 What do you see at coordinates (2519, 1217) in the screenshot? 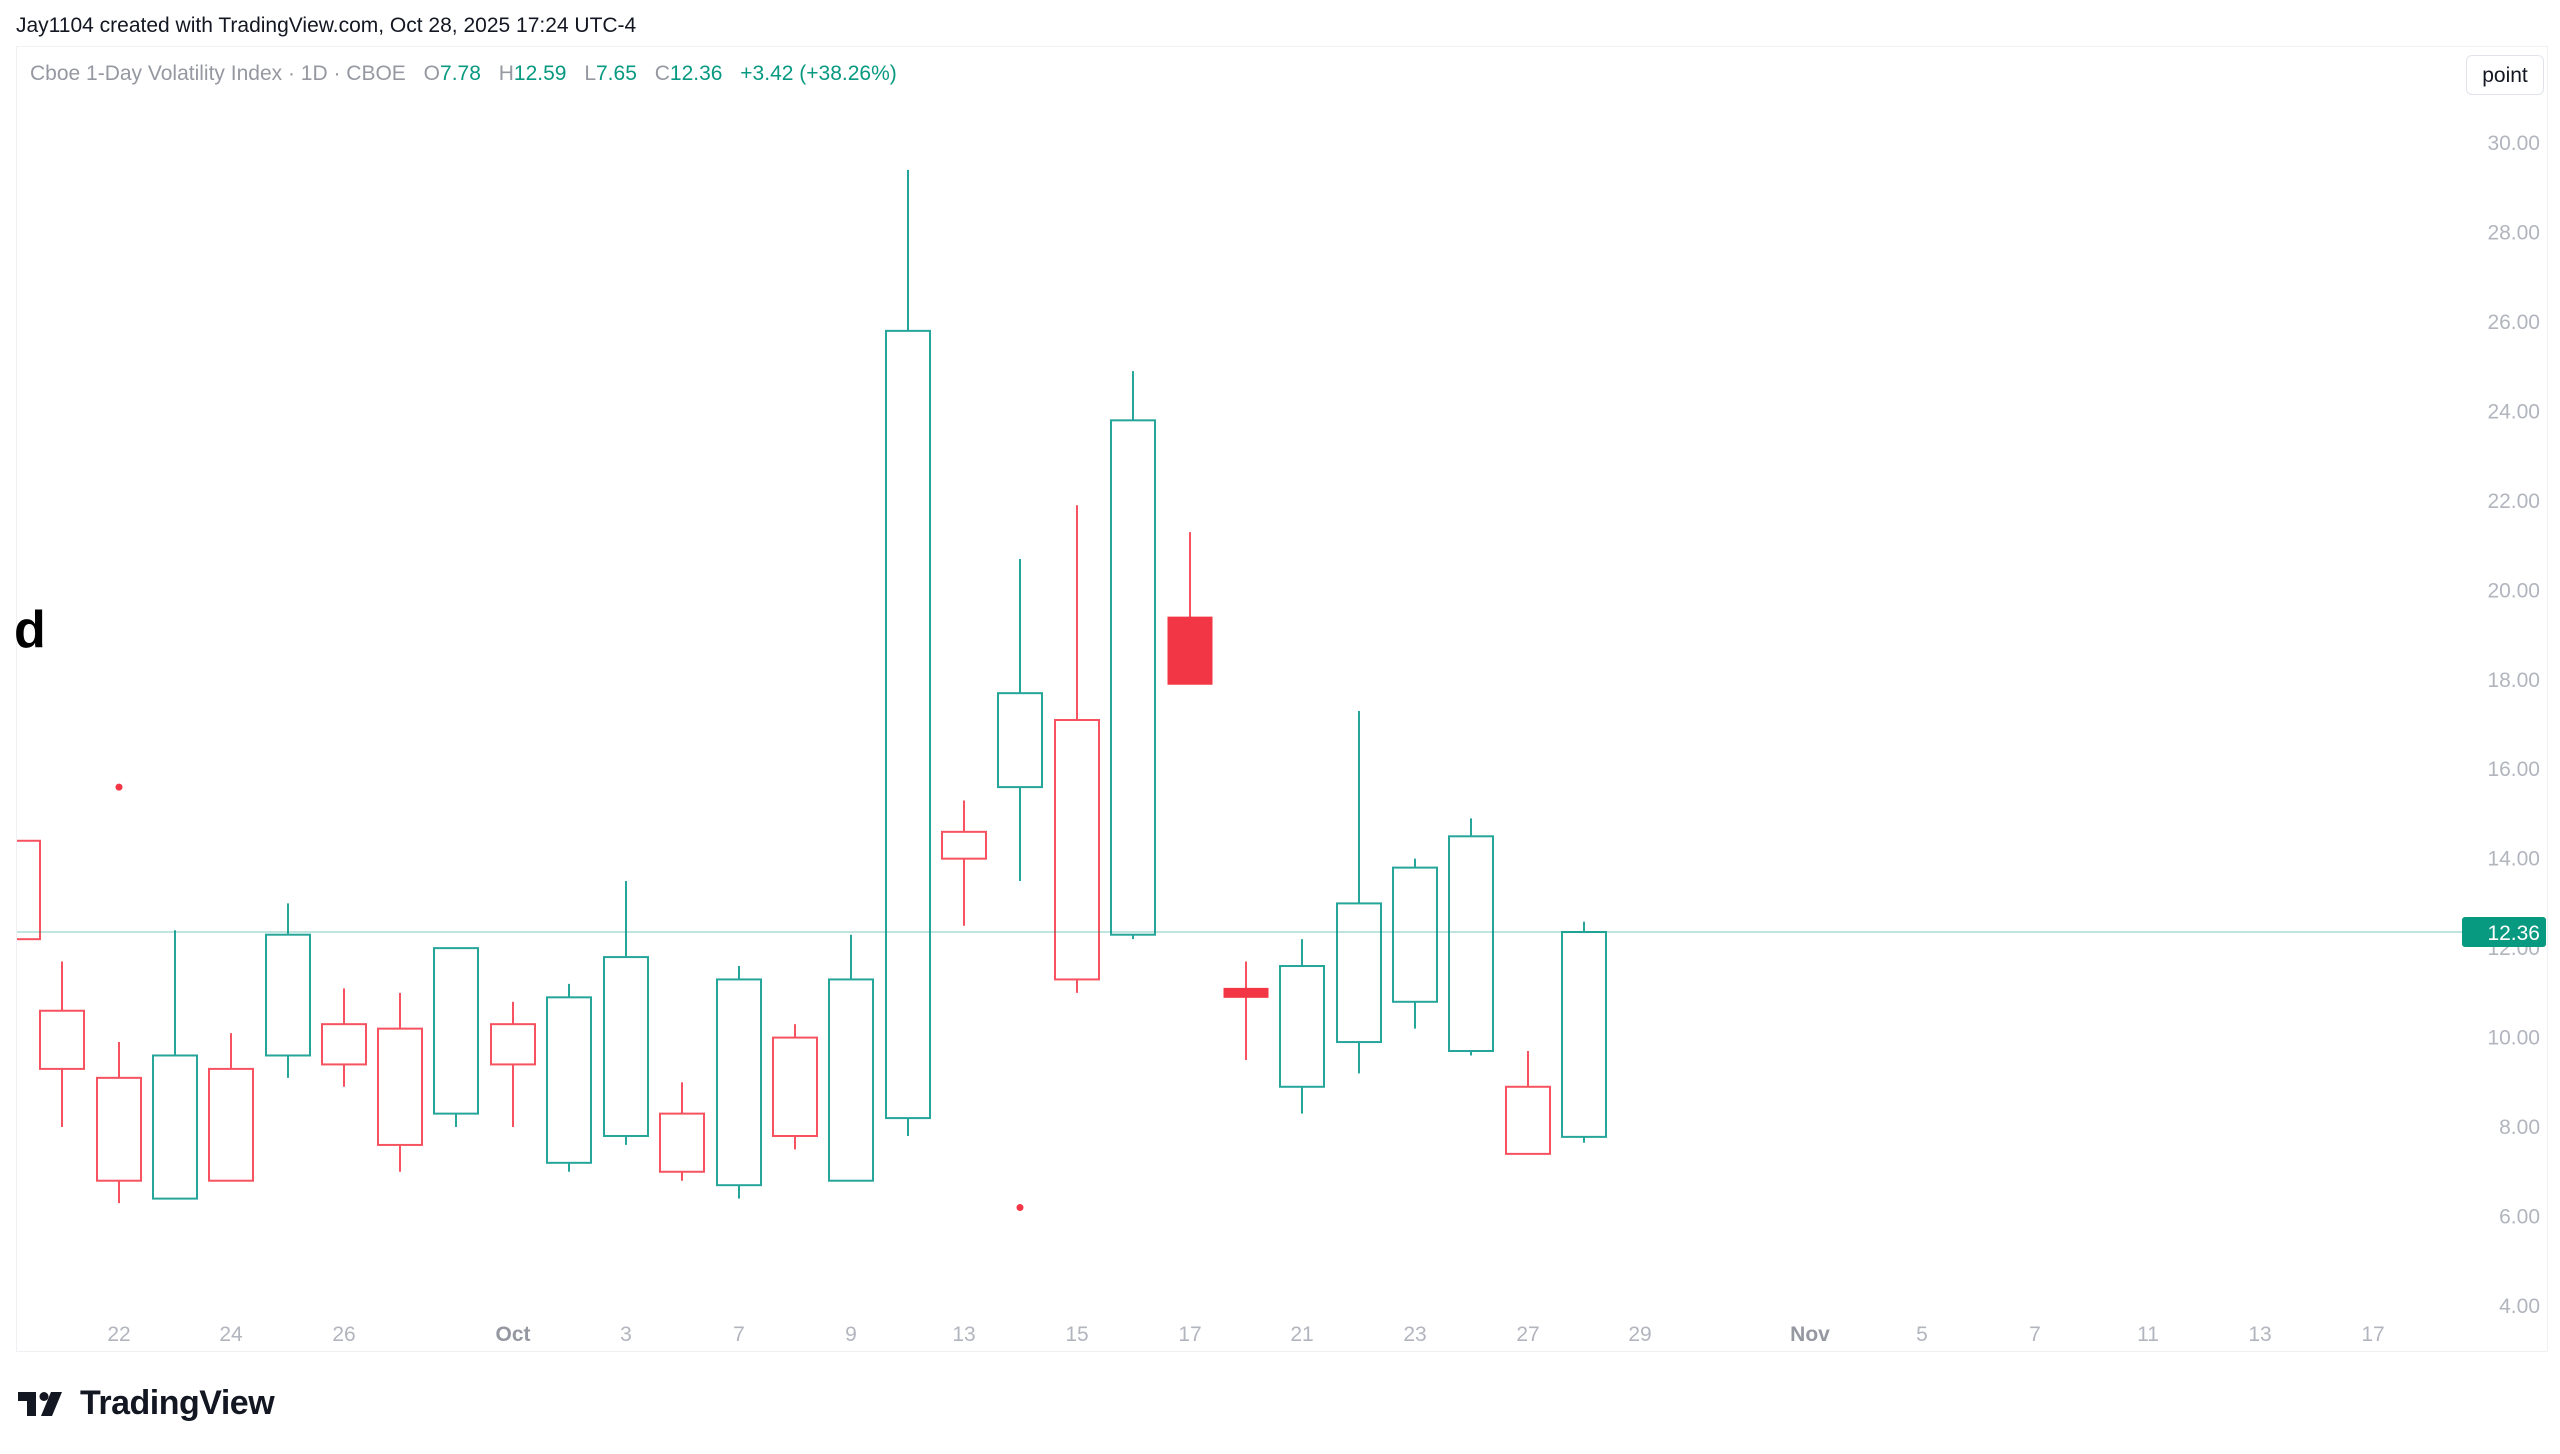
I see `y-tick-label: 6.00` at bounding box center [2519, 1217].